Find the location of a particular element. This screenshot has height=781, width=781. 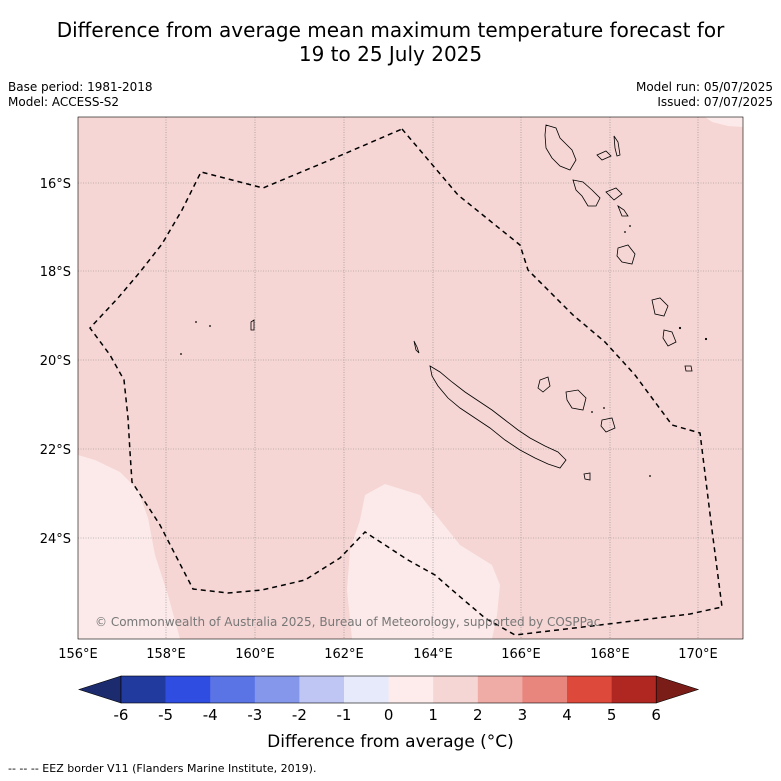

title-line-2: 19 to 25 July 2025 is located at coordinates (390, 54).